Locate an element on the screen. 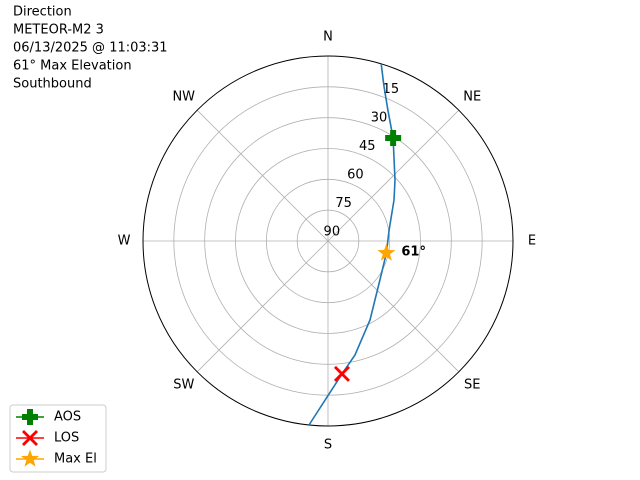 The image size is (640, 480). title-line: Southbound is located at coordinates (52, 84).